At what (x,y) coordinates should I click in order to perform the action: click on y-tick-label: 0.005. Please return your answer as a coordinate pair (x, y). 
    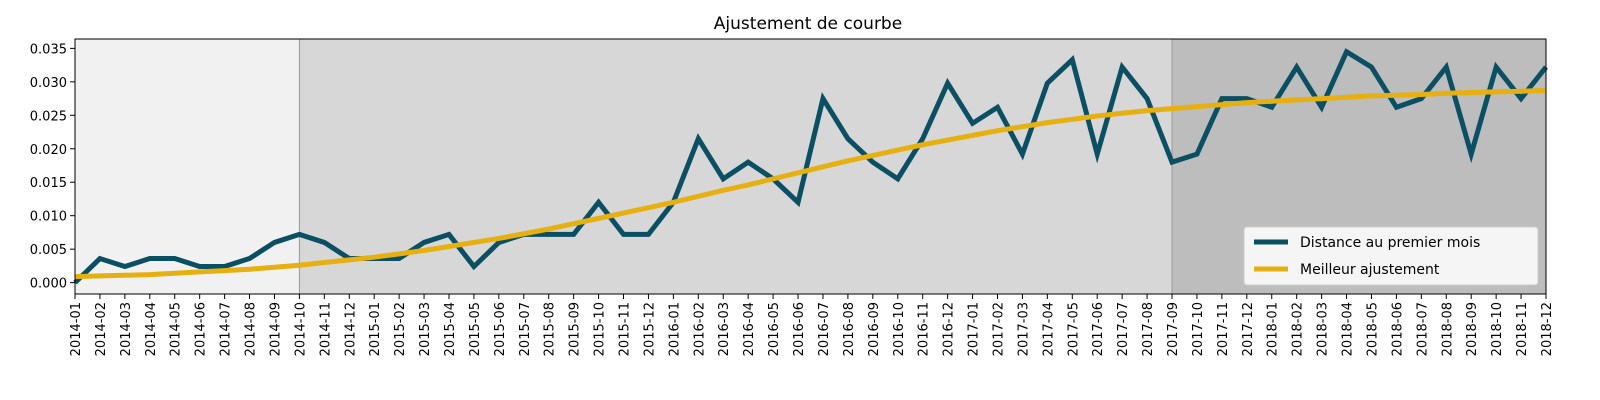
    Looking at the image, I should click on (48, 250).